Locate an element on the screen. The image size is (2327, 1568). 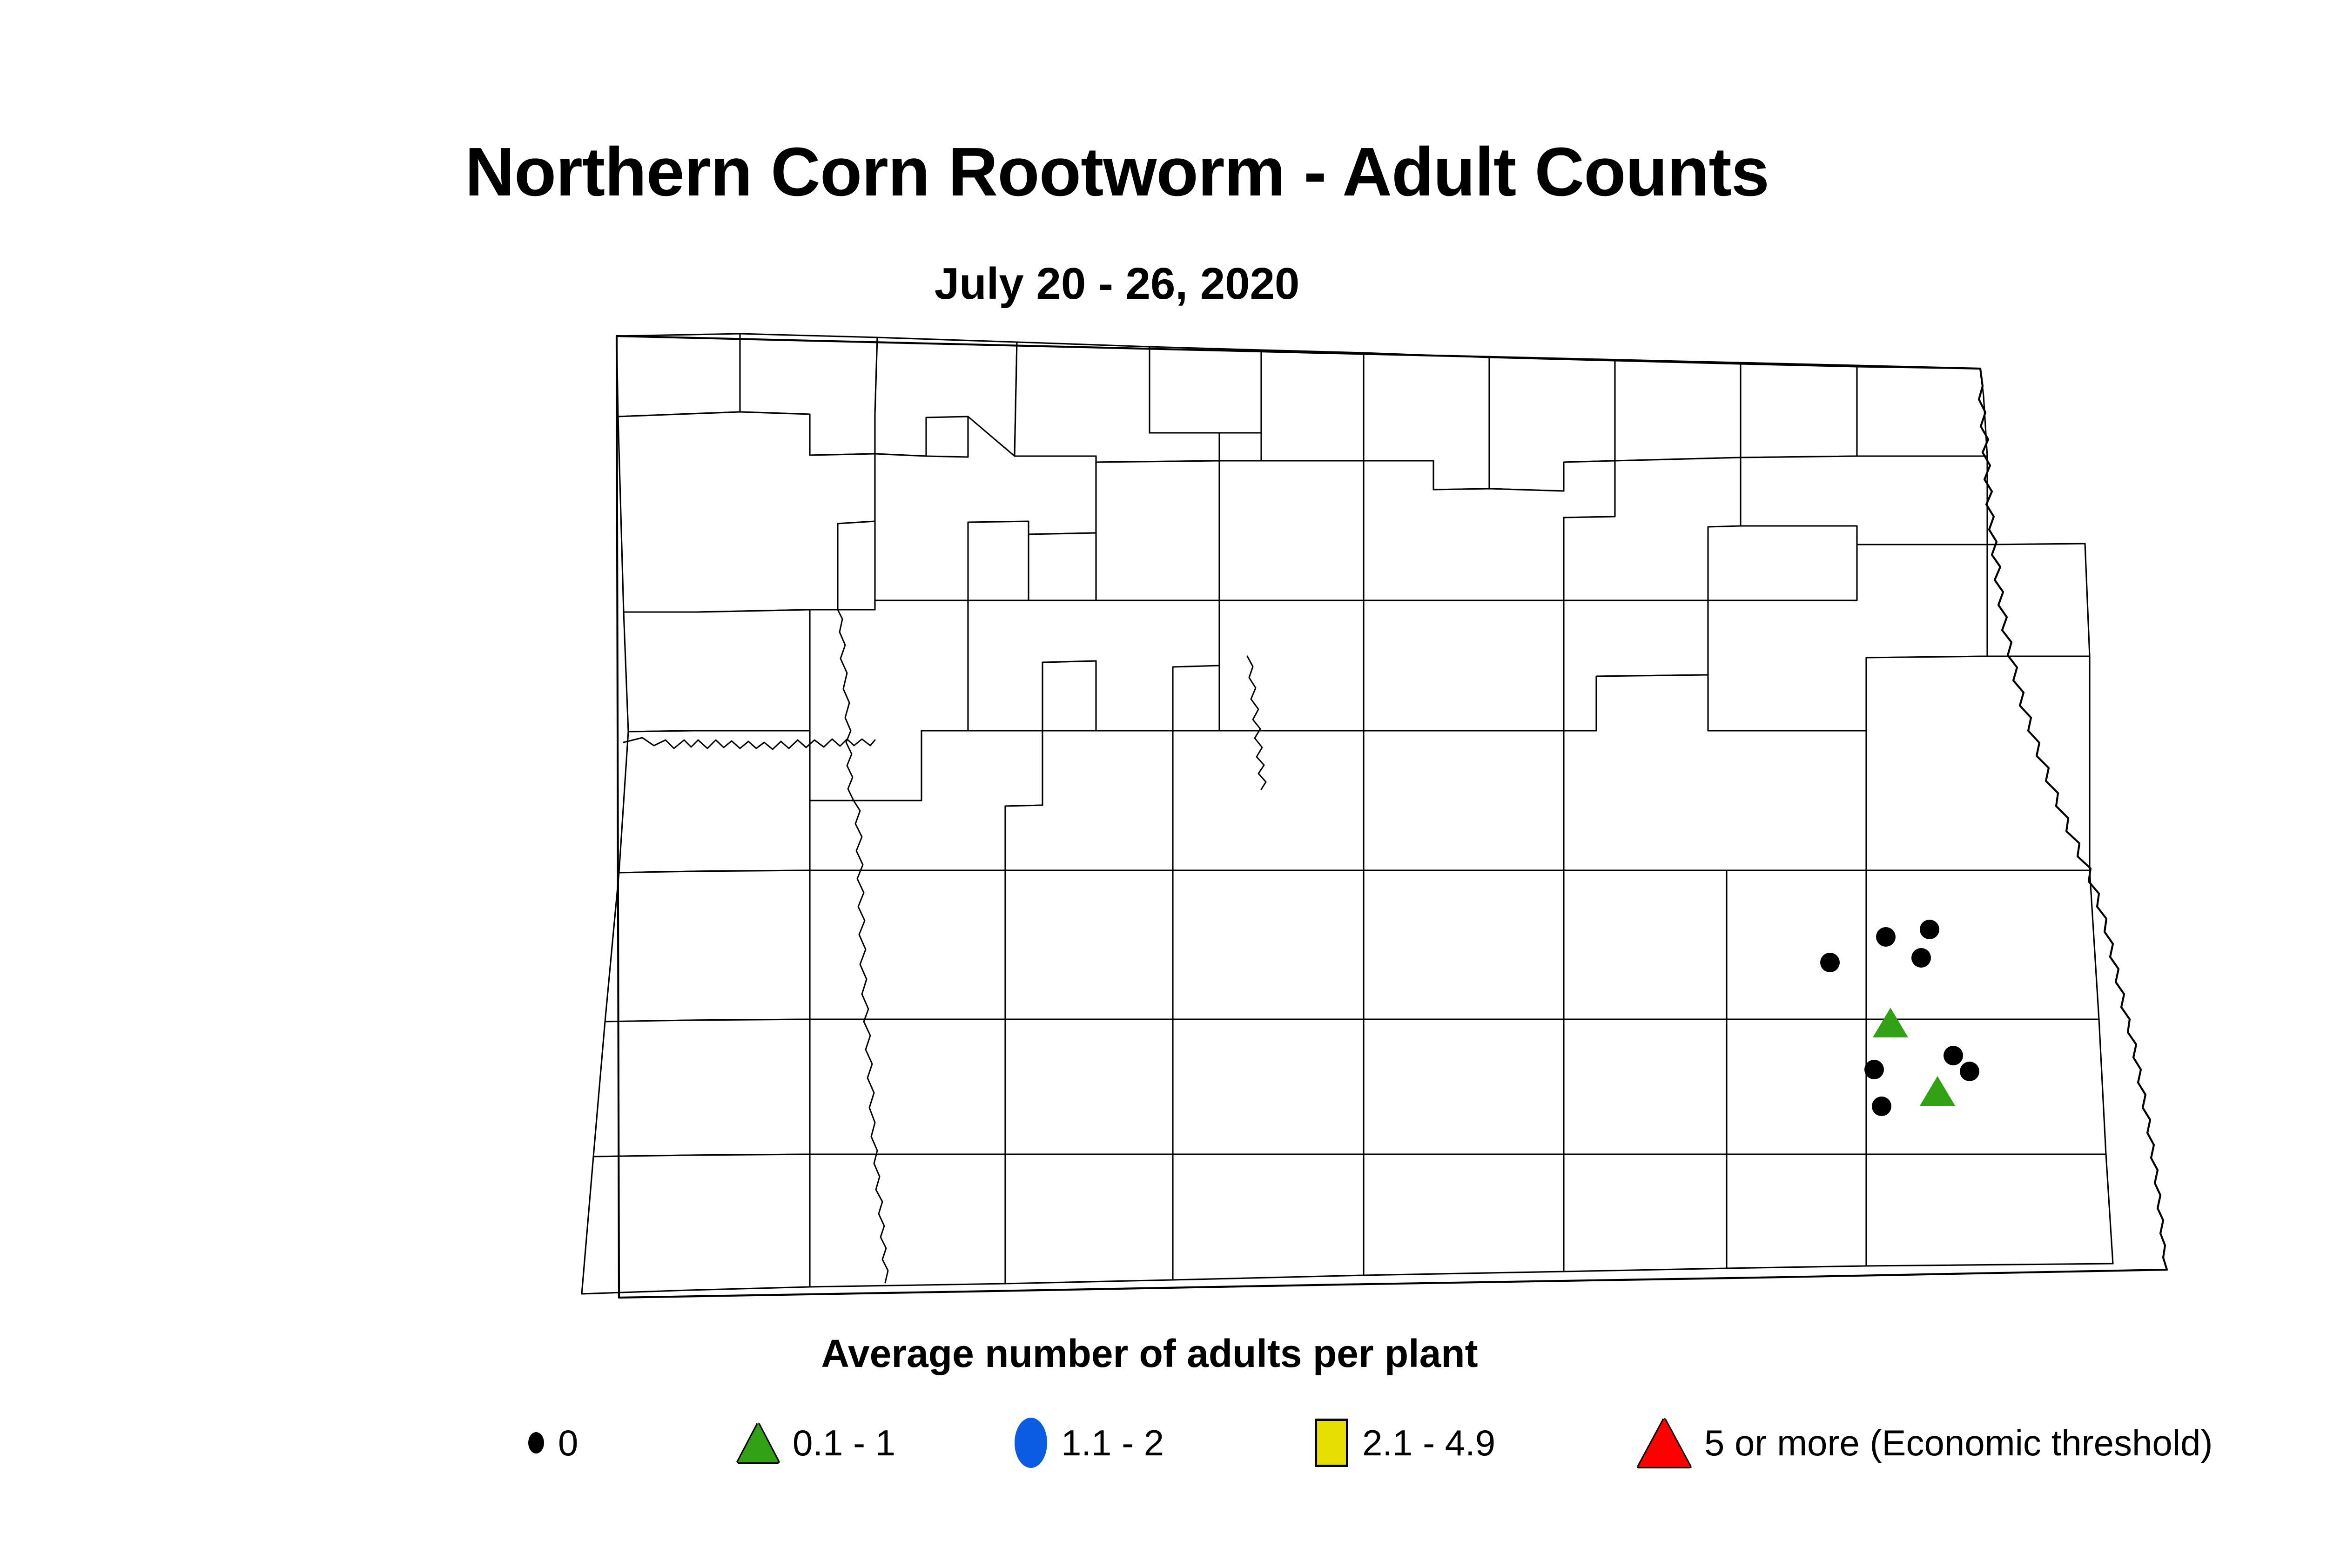
legend-item-label: 0 is located at coordinates (568, 1442).